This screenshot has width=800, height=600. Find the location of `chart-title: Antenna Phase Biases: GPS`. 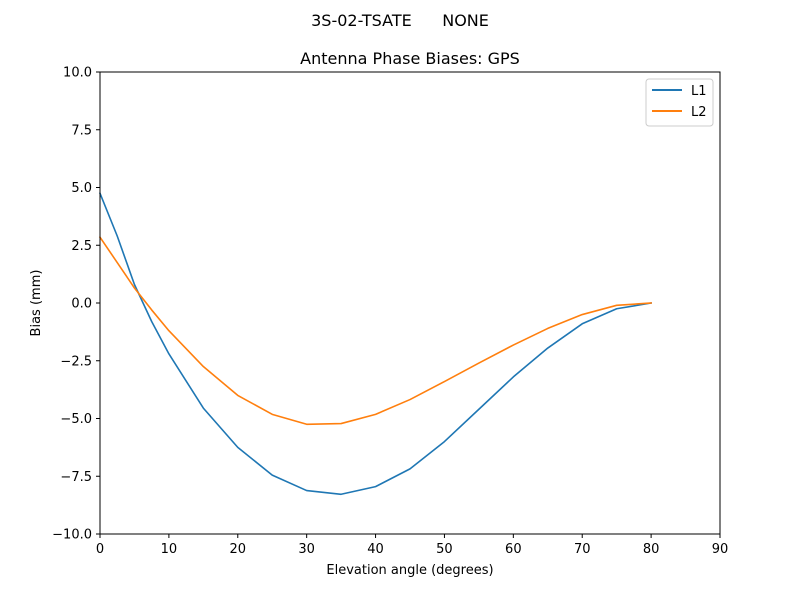

chart-title: Antenna Phase Biases: GPS is located at coordinates (410, 58).